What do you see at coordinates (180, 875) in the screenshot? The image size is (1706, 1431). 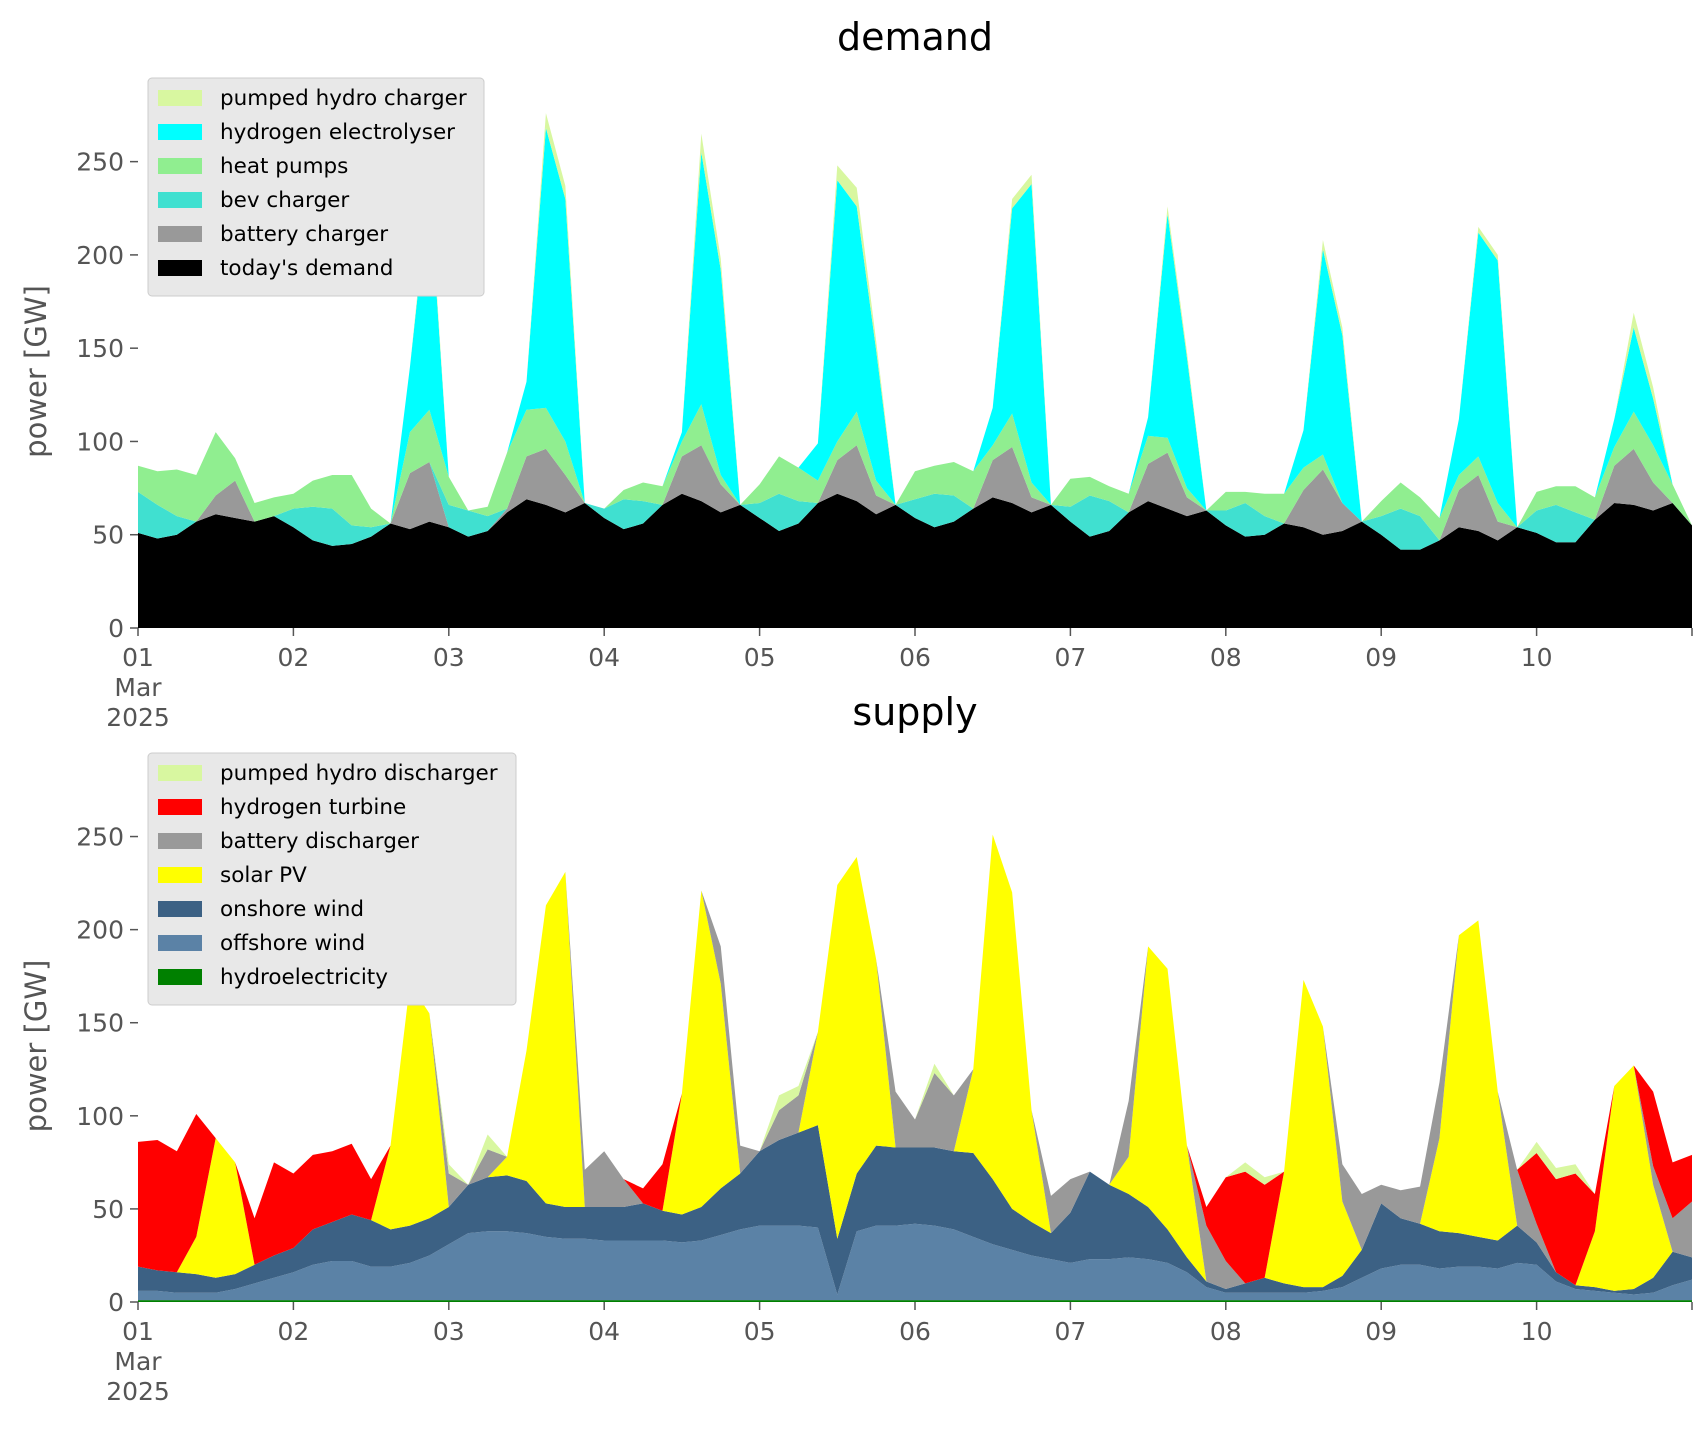 I see `legend-swatch-solar-pv` at bounding box center [180, 875].